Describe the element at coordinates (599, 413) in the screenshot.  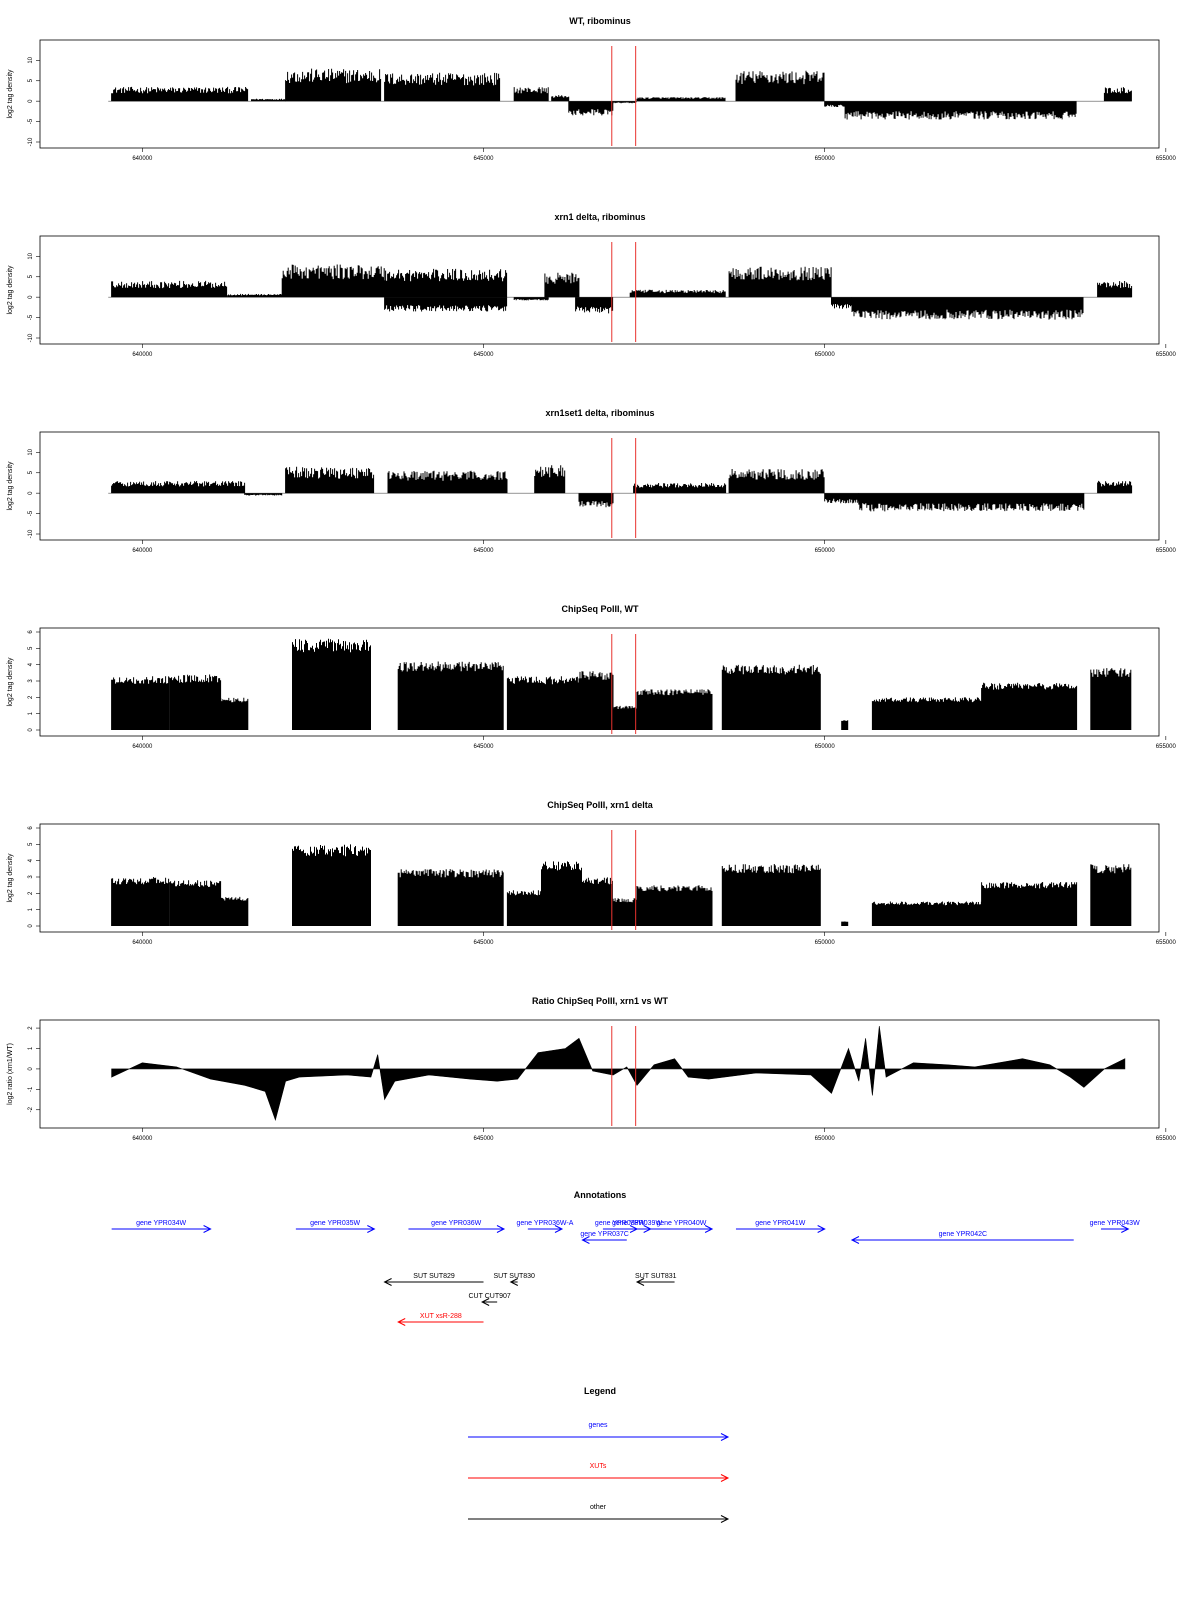
I see `chart-title: xrn1set1 delta, ribominus` at that location.